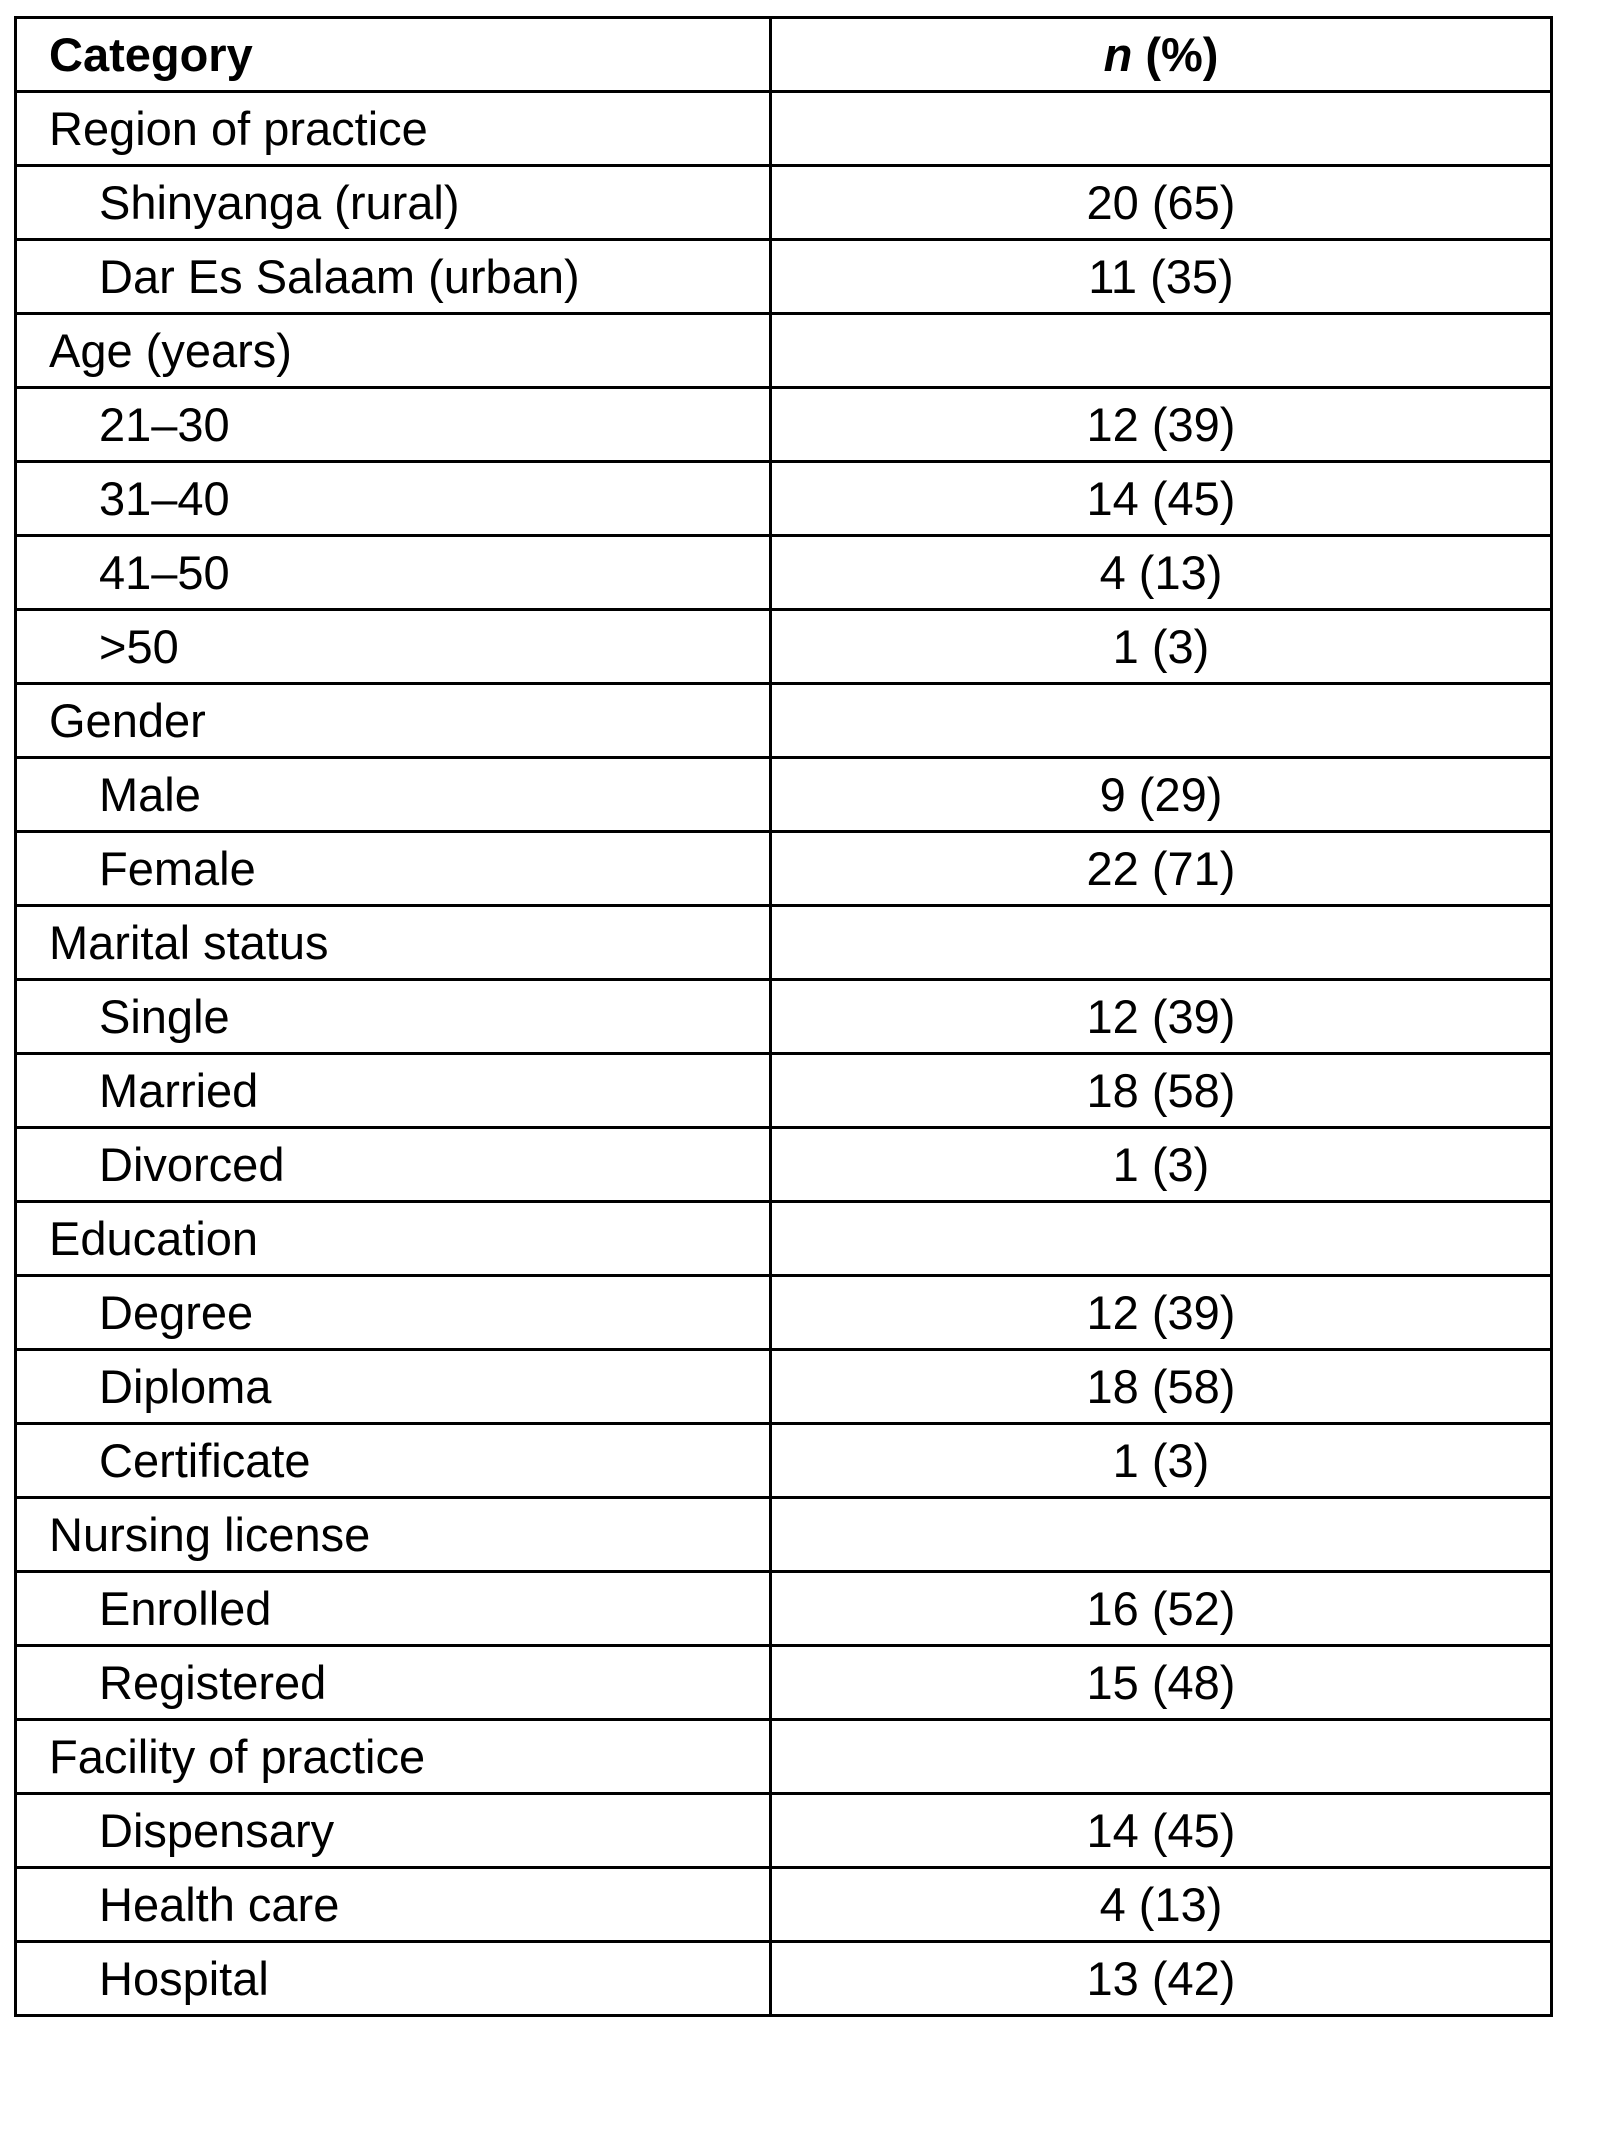 This screenshot has height=2129, width=1600. What do you see at coordinates (1161, 794) in the screenshot?
I see `item-value: 9 (29)` at bounding box center [1161, 794].